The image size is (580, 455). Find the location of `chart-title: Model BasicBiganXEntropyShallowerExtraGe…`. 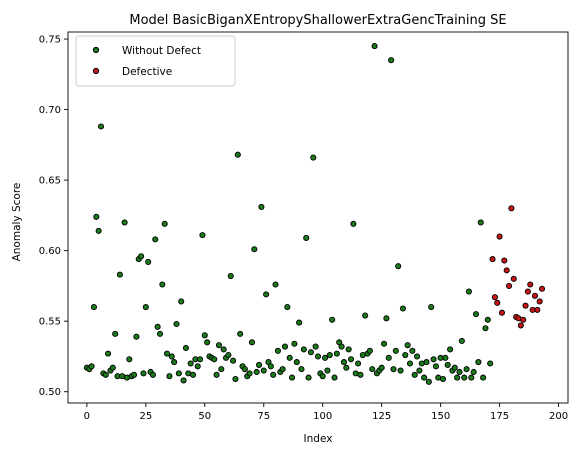

chart-title: Model BasicBiganXEntropyShallowerExtraGe… is located at coordinates (317, 20).